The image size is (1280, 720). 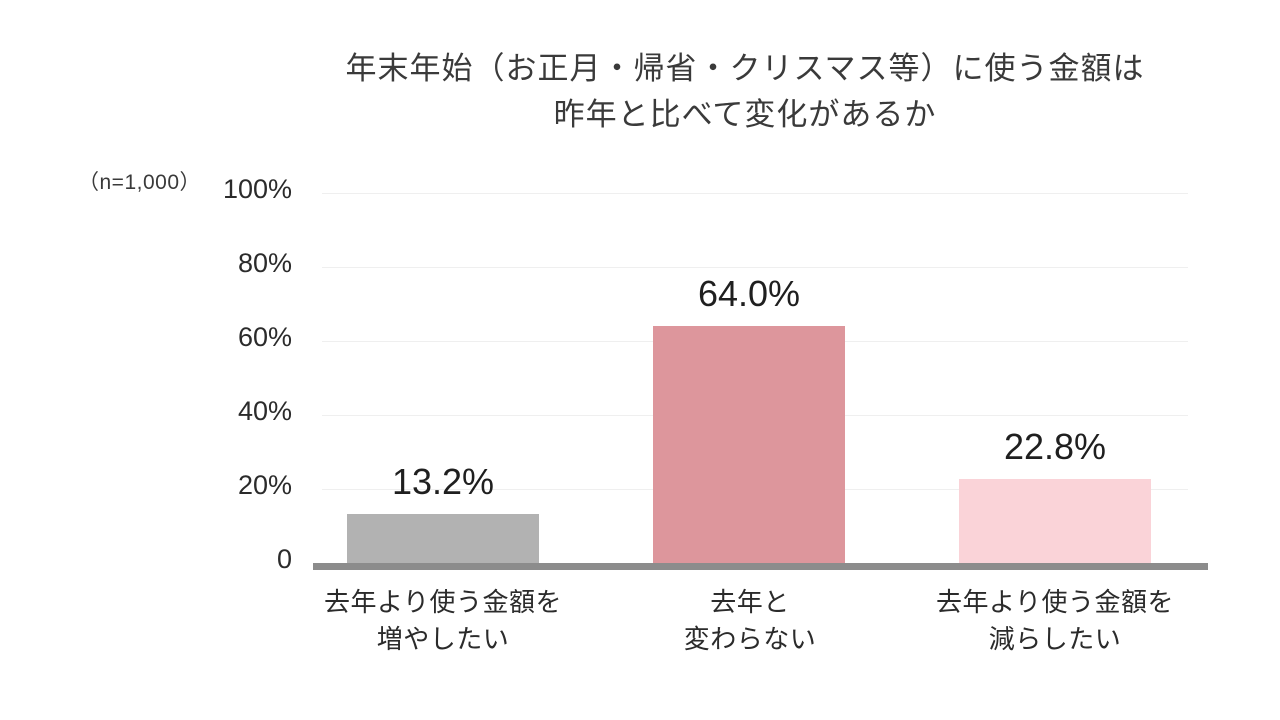 What do you see at coordinates (443, 602) in the screenshot?
I see `category-label-increase-line1: 去年より使う金額を` at bounding box center [443, 602].